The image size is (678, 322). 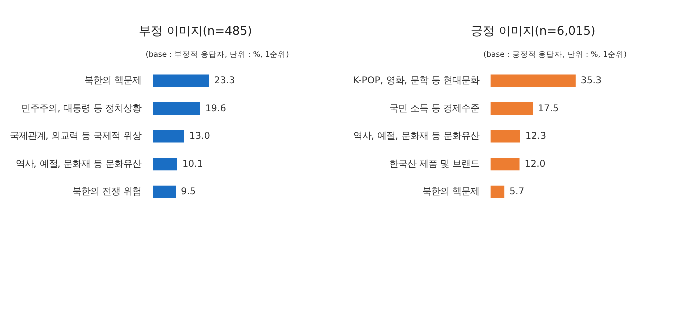 What do you see at coordinates (193, 164) in the screenshot?
I see `data-label: 10.1` at bounding box center [193, 164].